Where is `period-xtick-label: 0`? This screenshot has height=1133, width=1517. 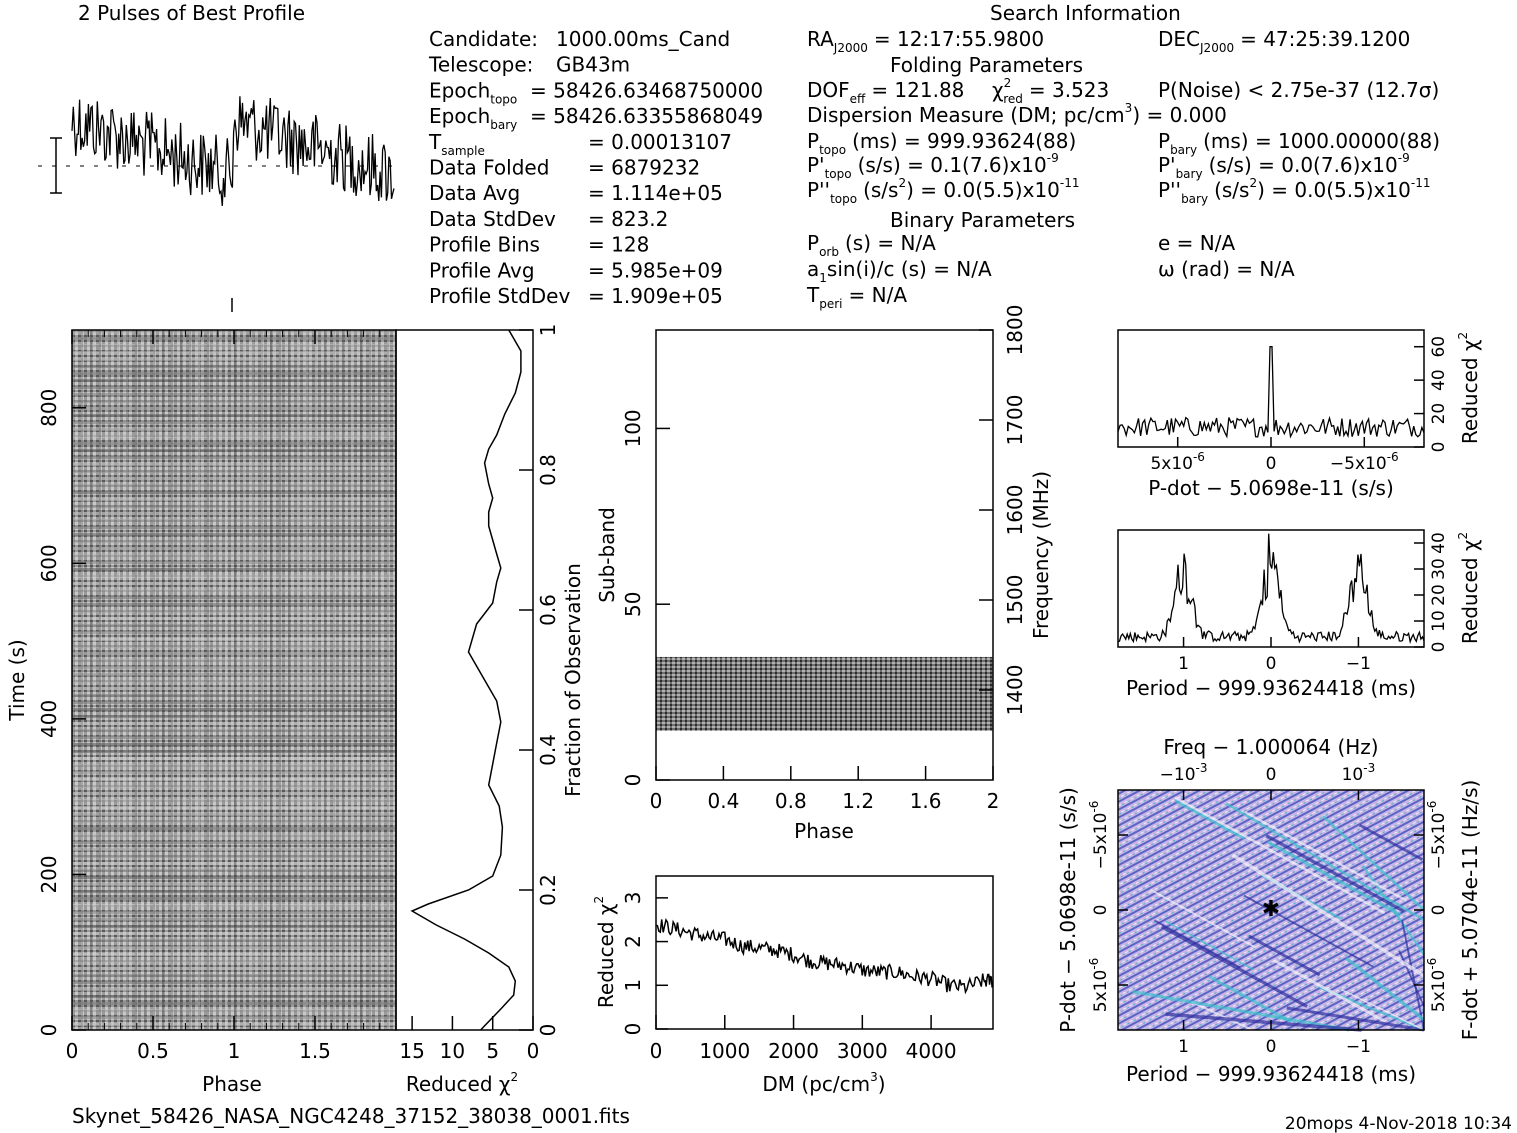
period-xtick-label: 0 is located at coordinates (1271, 664).